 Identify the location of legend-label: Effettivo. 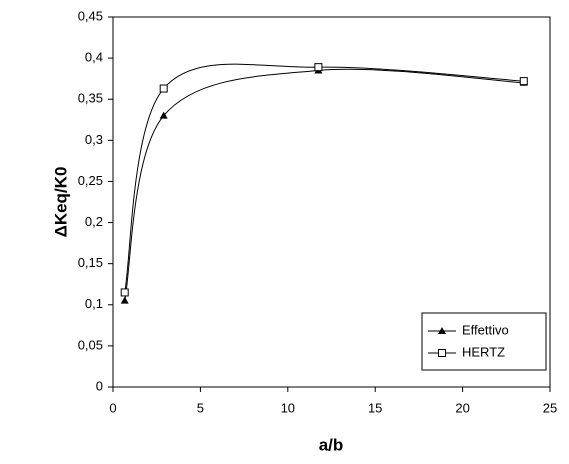
(485, 329).